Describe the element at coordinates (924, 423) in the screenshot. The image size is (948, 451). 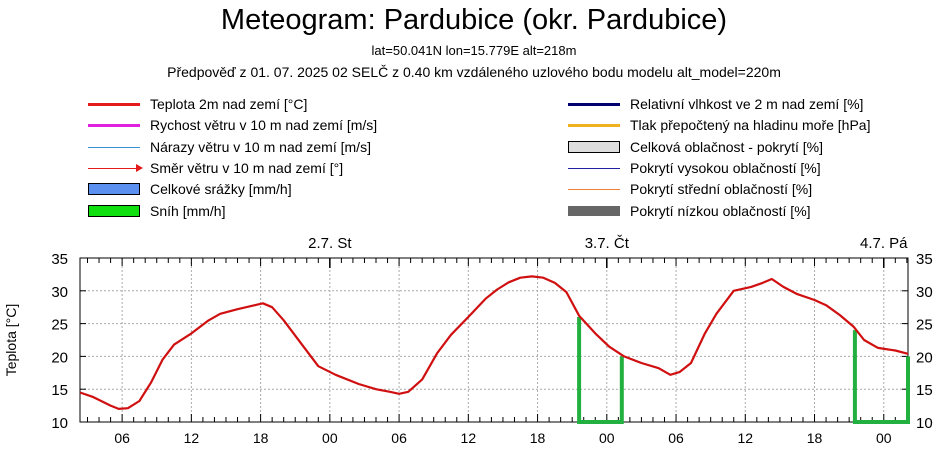
I see `y-tick-label-right: 10` at that location.